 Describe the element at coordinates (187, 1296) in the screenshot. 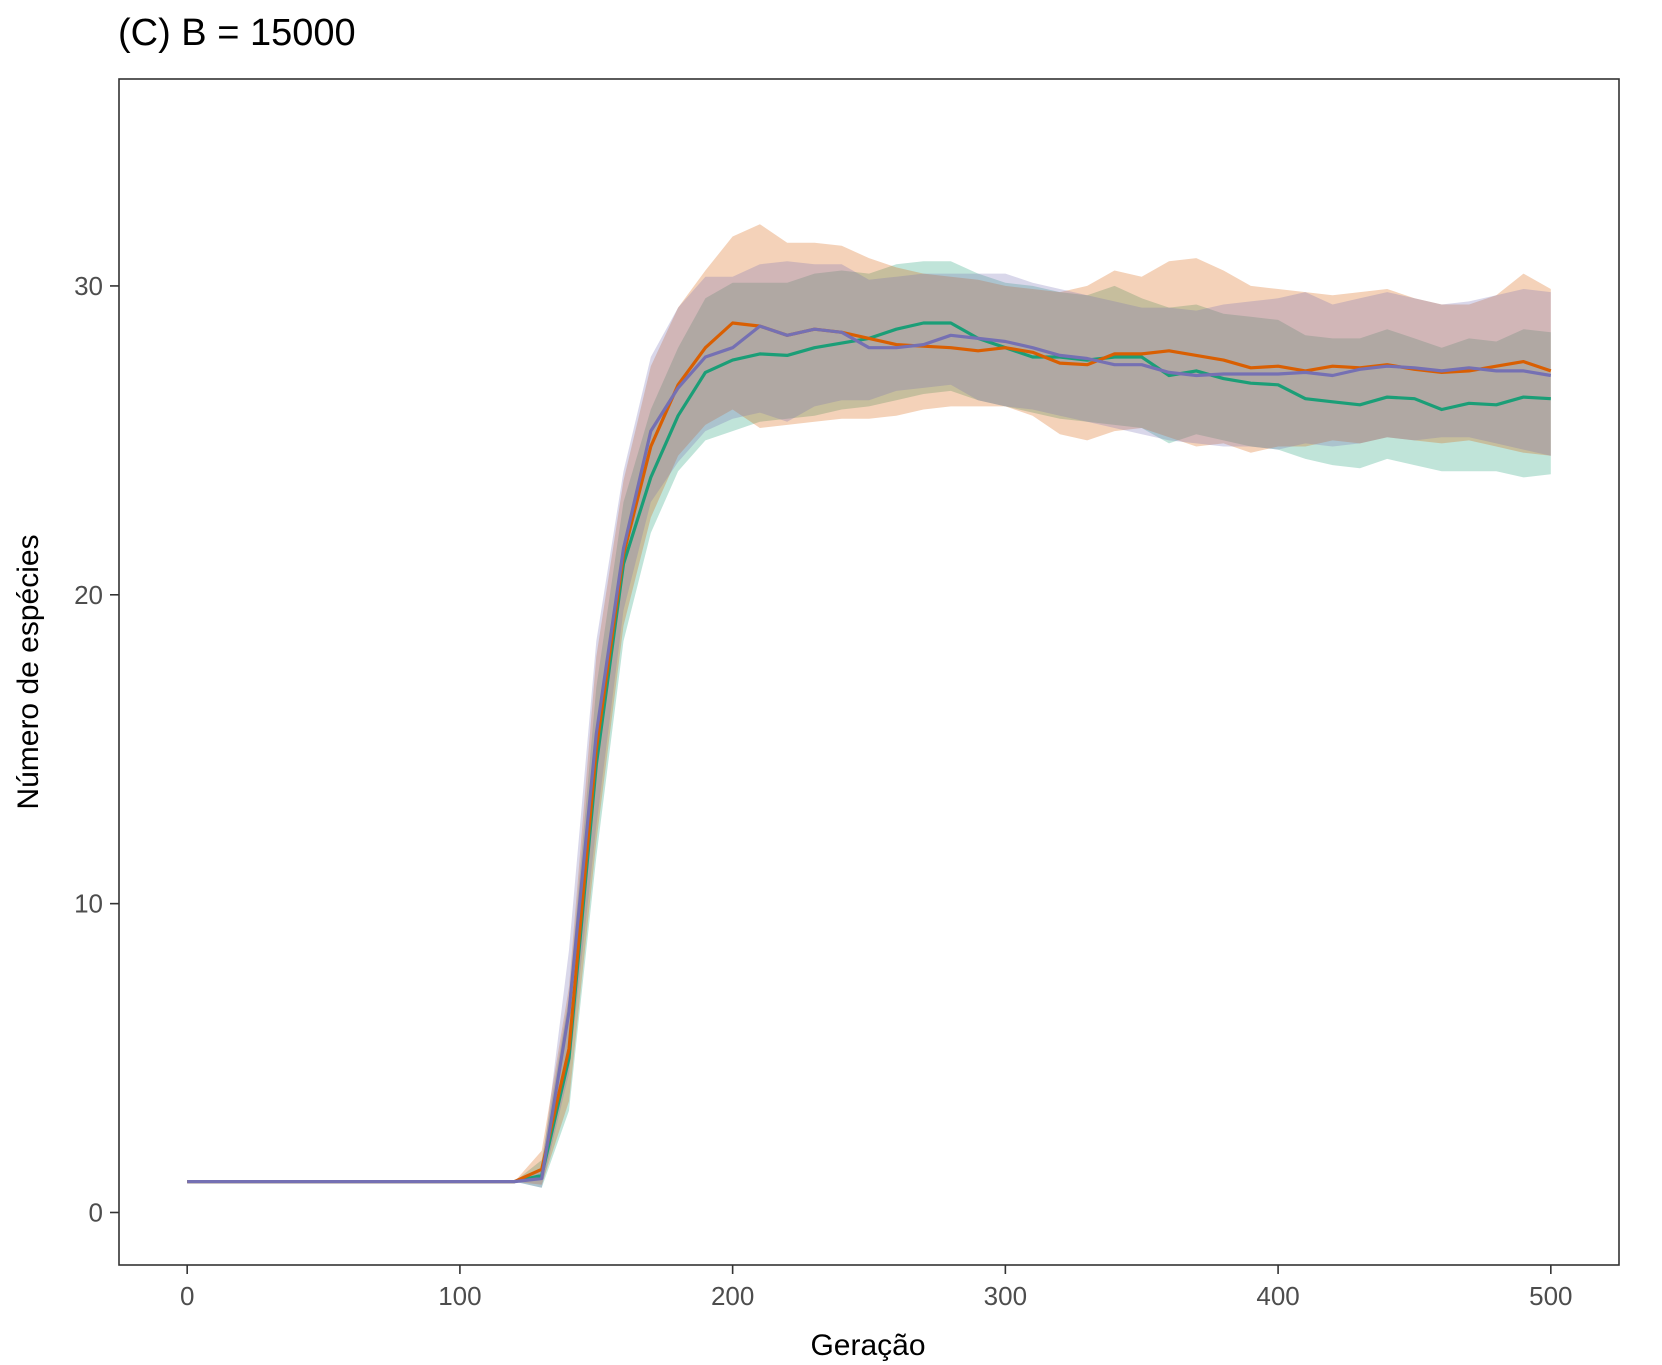

I see `x-tick-label: 0` at that location.